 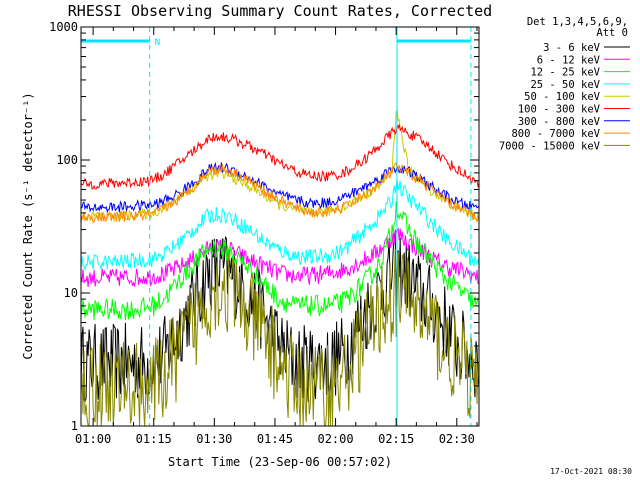 I want to click on legend-label-50-100-kev: 50 - 100 keV, so click(x=562, y=97).